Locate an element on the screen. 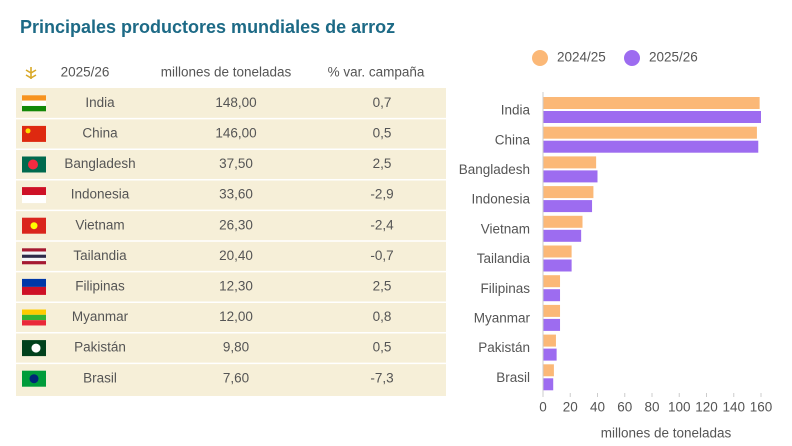 This screenshot has width=792, height=446. table-header: % var. campaña is located at coordinates (376, 72).